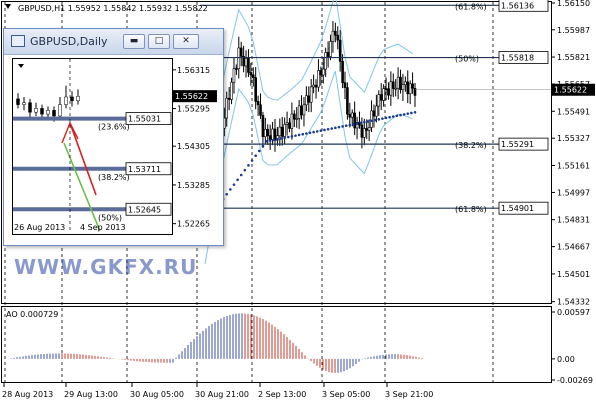 Image resolution: width=596 pixels, height=404 pixels. What do you see at coordinates (282, 394) in the screenshot?
I see `time-axis-label: 2 Sep 13:00` at bounding box center [282, 394].